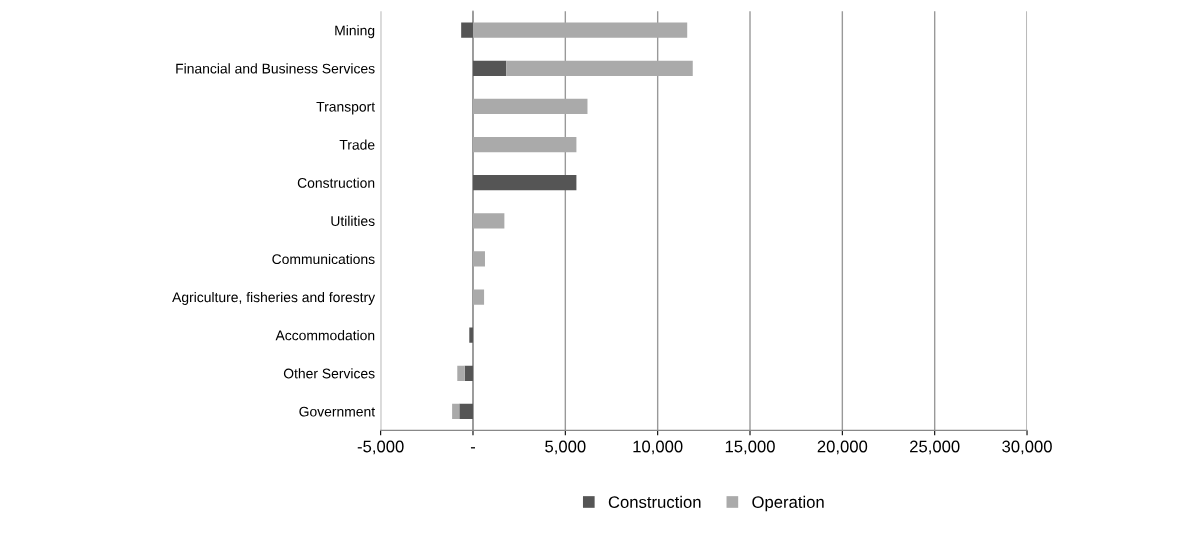 This screenshot has width=1197, height=559. Describe the element at coordinates (357, 144) in the screenshot. I see `y-tick-label: Trade` at that location.